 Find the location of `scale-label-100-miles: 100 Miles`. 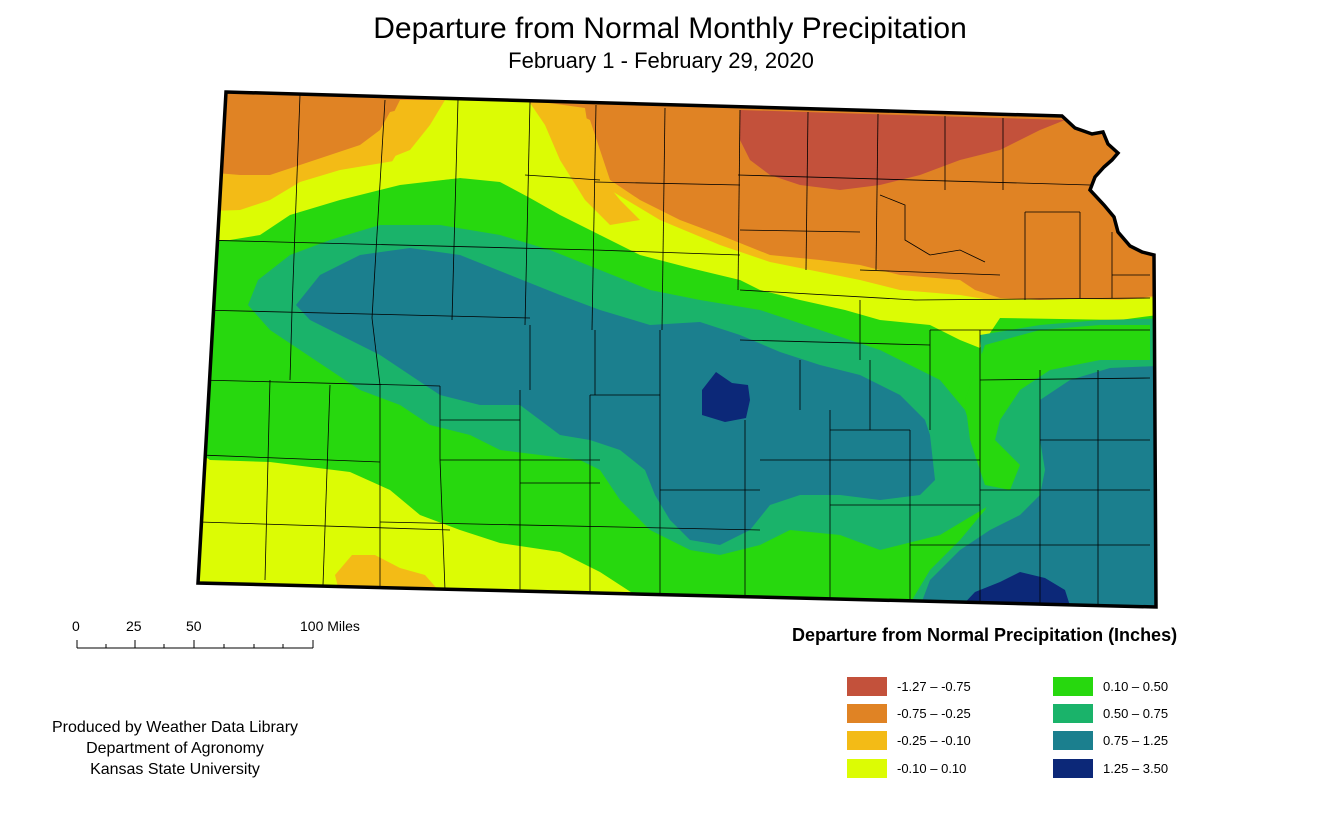

scale-label-100-miles: 100 Miles is located at coordinates (330, 626).